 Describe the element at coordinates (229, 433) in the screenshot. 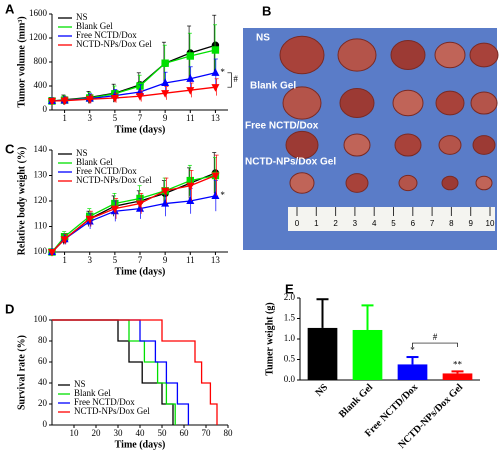

I see `x-tick-label: 80` at that location.